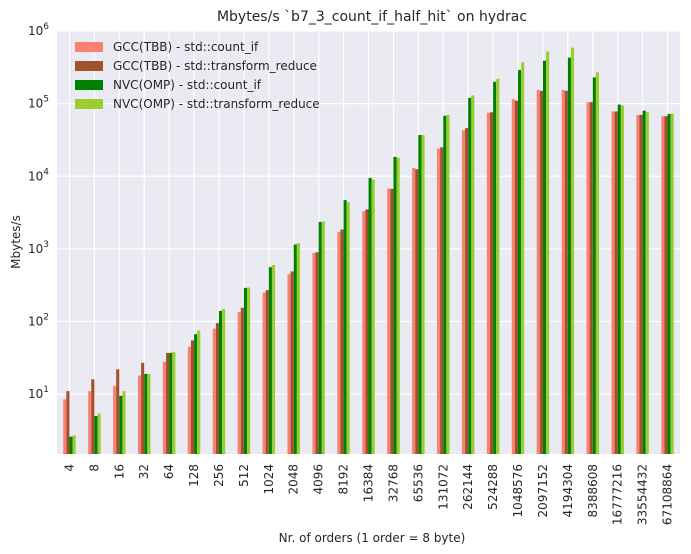 The width and height of the screenshot is (691, 554). I want to click on x-tick-label: 524288, so click(493, 487).